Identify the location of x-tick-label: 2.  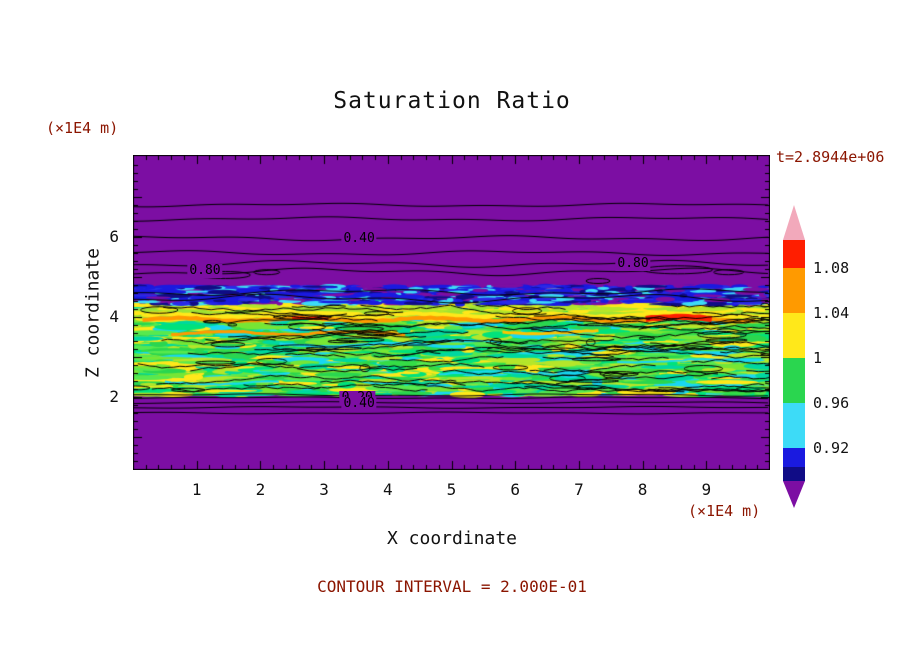
(260, 489).